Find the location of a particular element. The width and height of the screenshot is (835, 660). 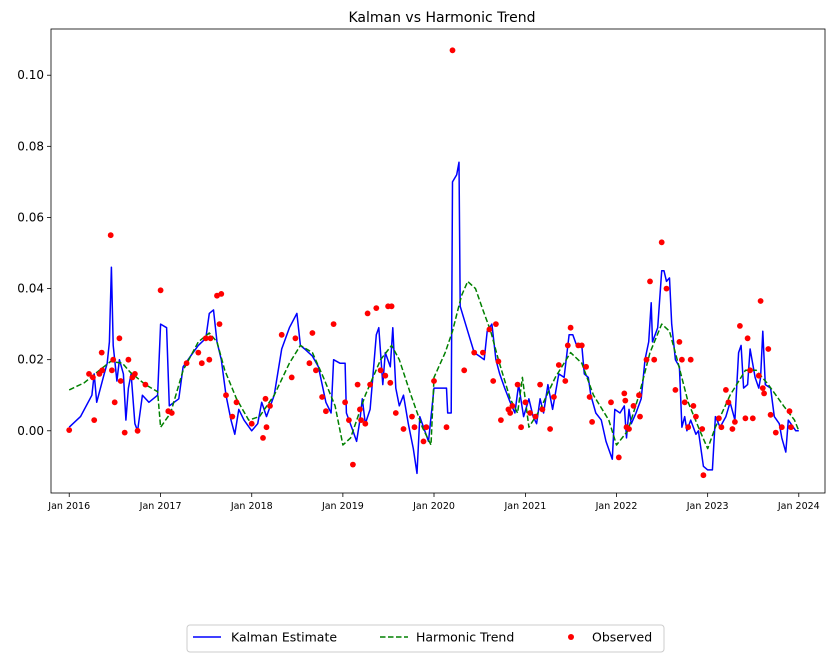

legend: Kalman Estimate Harmonic Trend Observed is located at coordinates (425, 638).